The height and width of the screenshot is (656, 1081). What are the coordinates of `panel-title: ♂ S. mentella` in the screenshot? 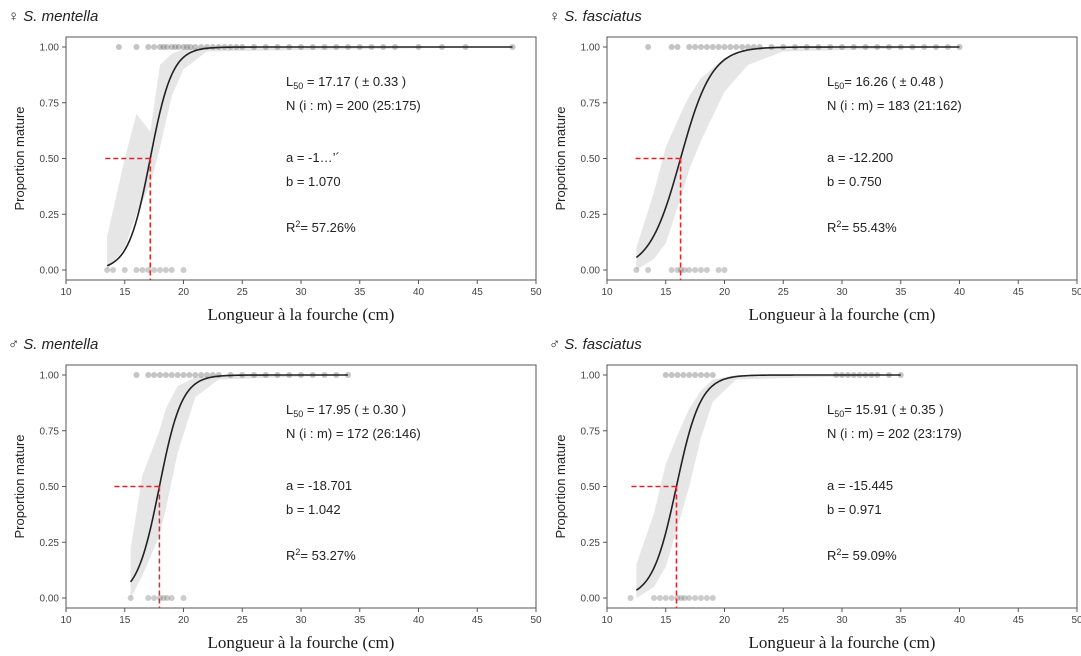 It's located at (53, 344).